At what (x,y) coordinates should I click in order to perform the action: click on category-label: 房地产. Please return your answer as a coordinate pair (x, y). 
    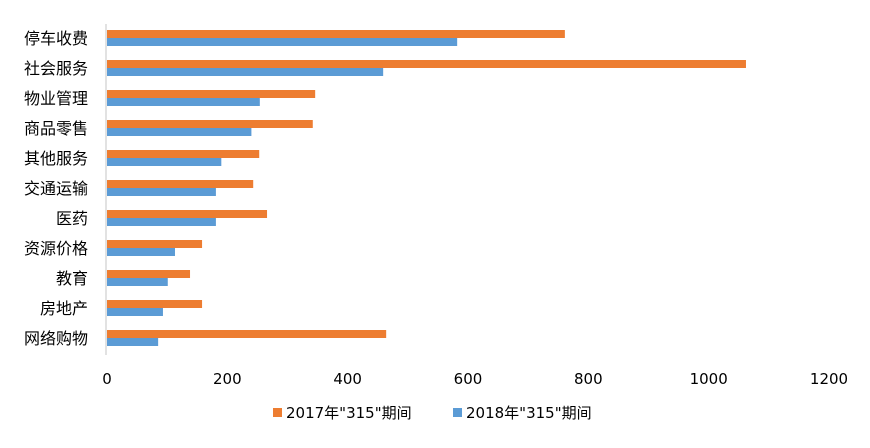
    Looking at the image, I should click on (64, 308).